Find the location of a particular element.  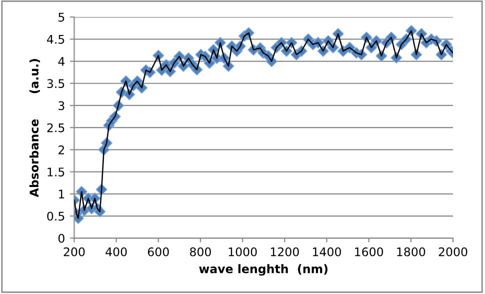

y-tick-label: 3.5 is located at coordinates (55, 83).